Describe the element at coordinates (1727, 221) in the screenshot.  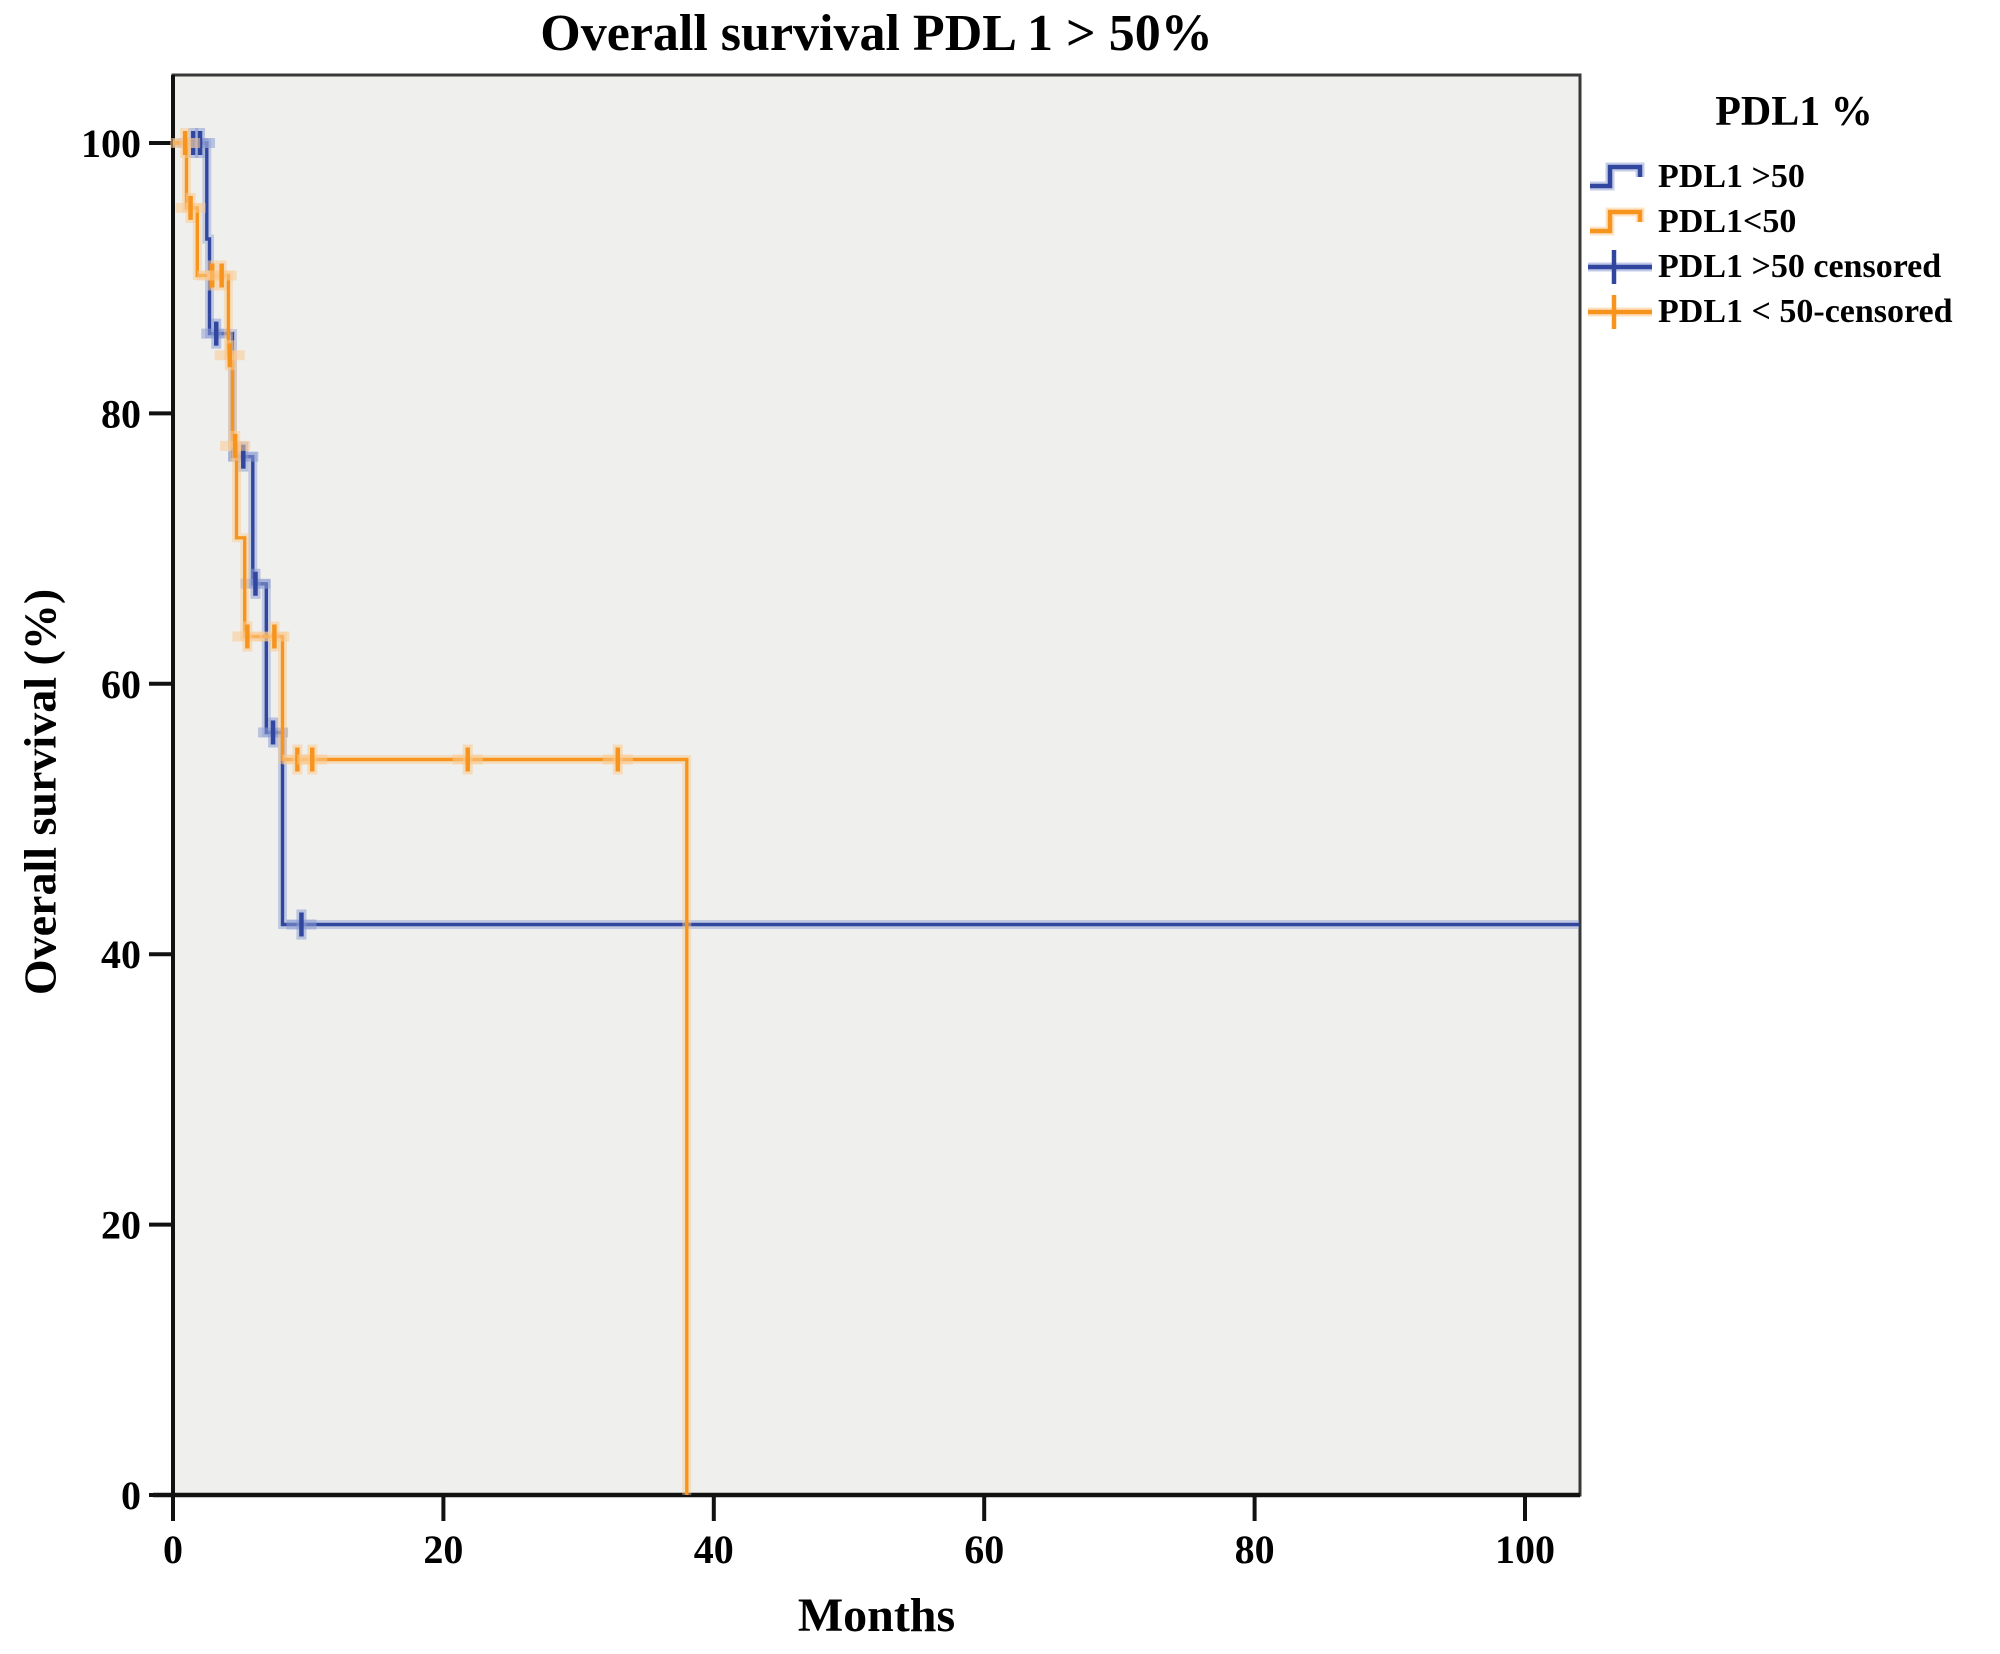
I see `legend-entry-label: PDL1<50` at that location.